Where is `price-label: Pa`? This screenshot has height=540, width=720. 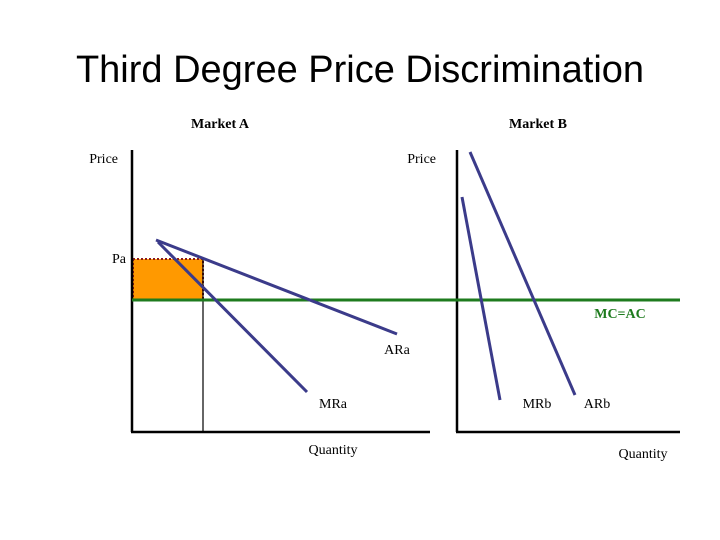 price-label: Pa is located at coordinates (119, 259).